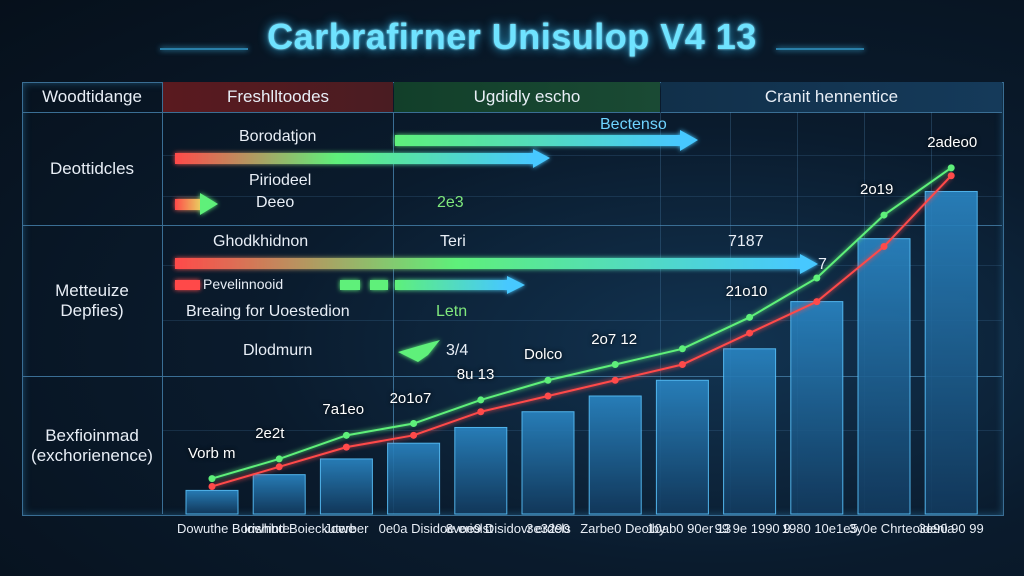 This screenshot has width=1024, height=576. What do you see at coordinates (233, 528) in the screenshot?
I see `x-tick-label: Dowuthe Borishinte` at bounding box center [233, 528].